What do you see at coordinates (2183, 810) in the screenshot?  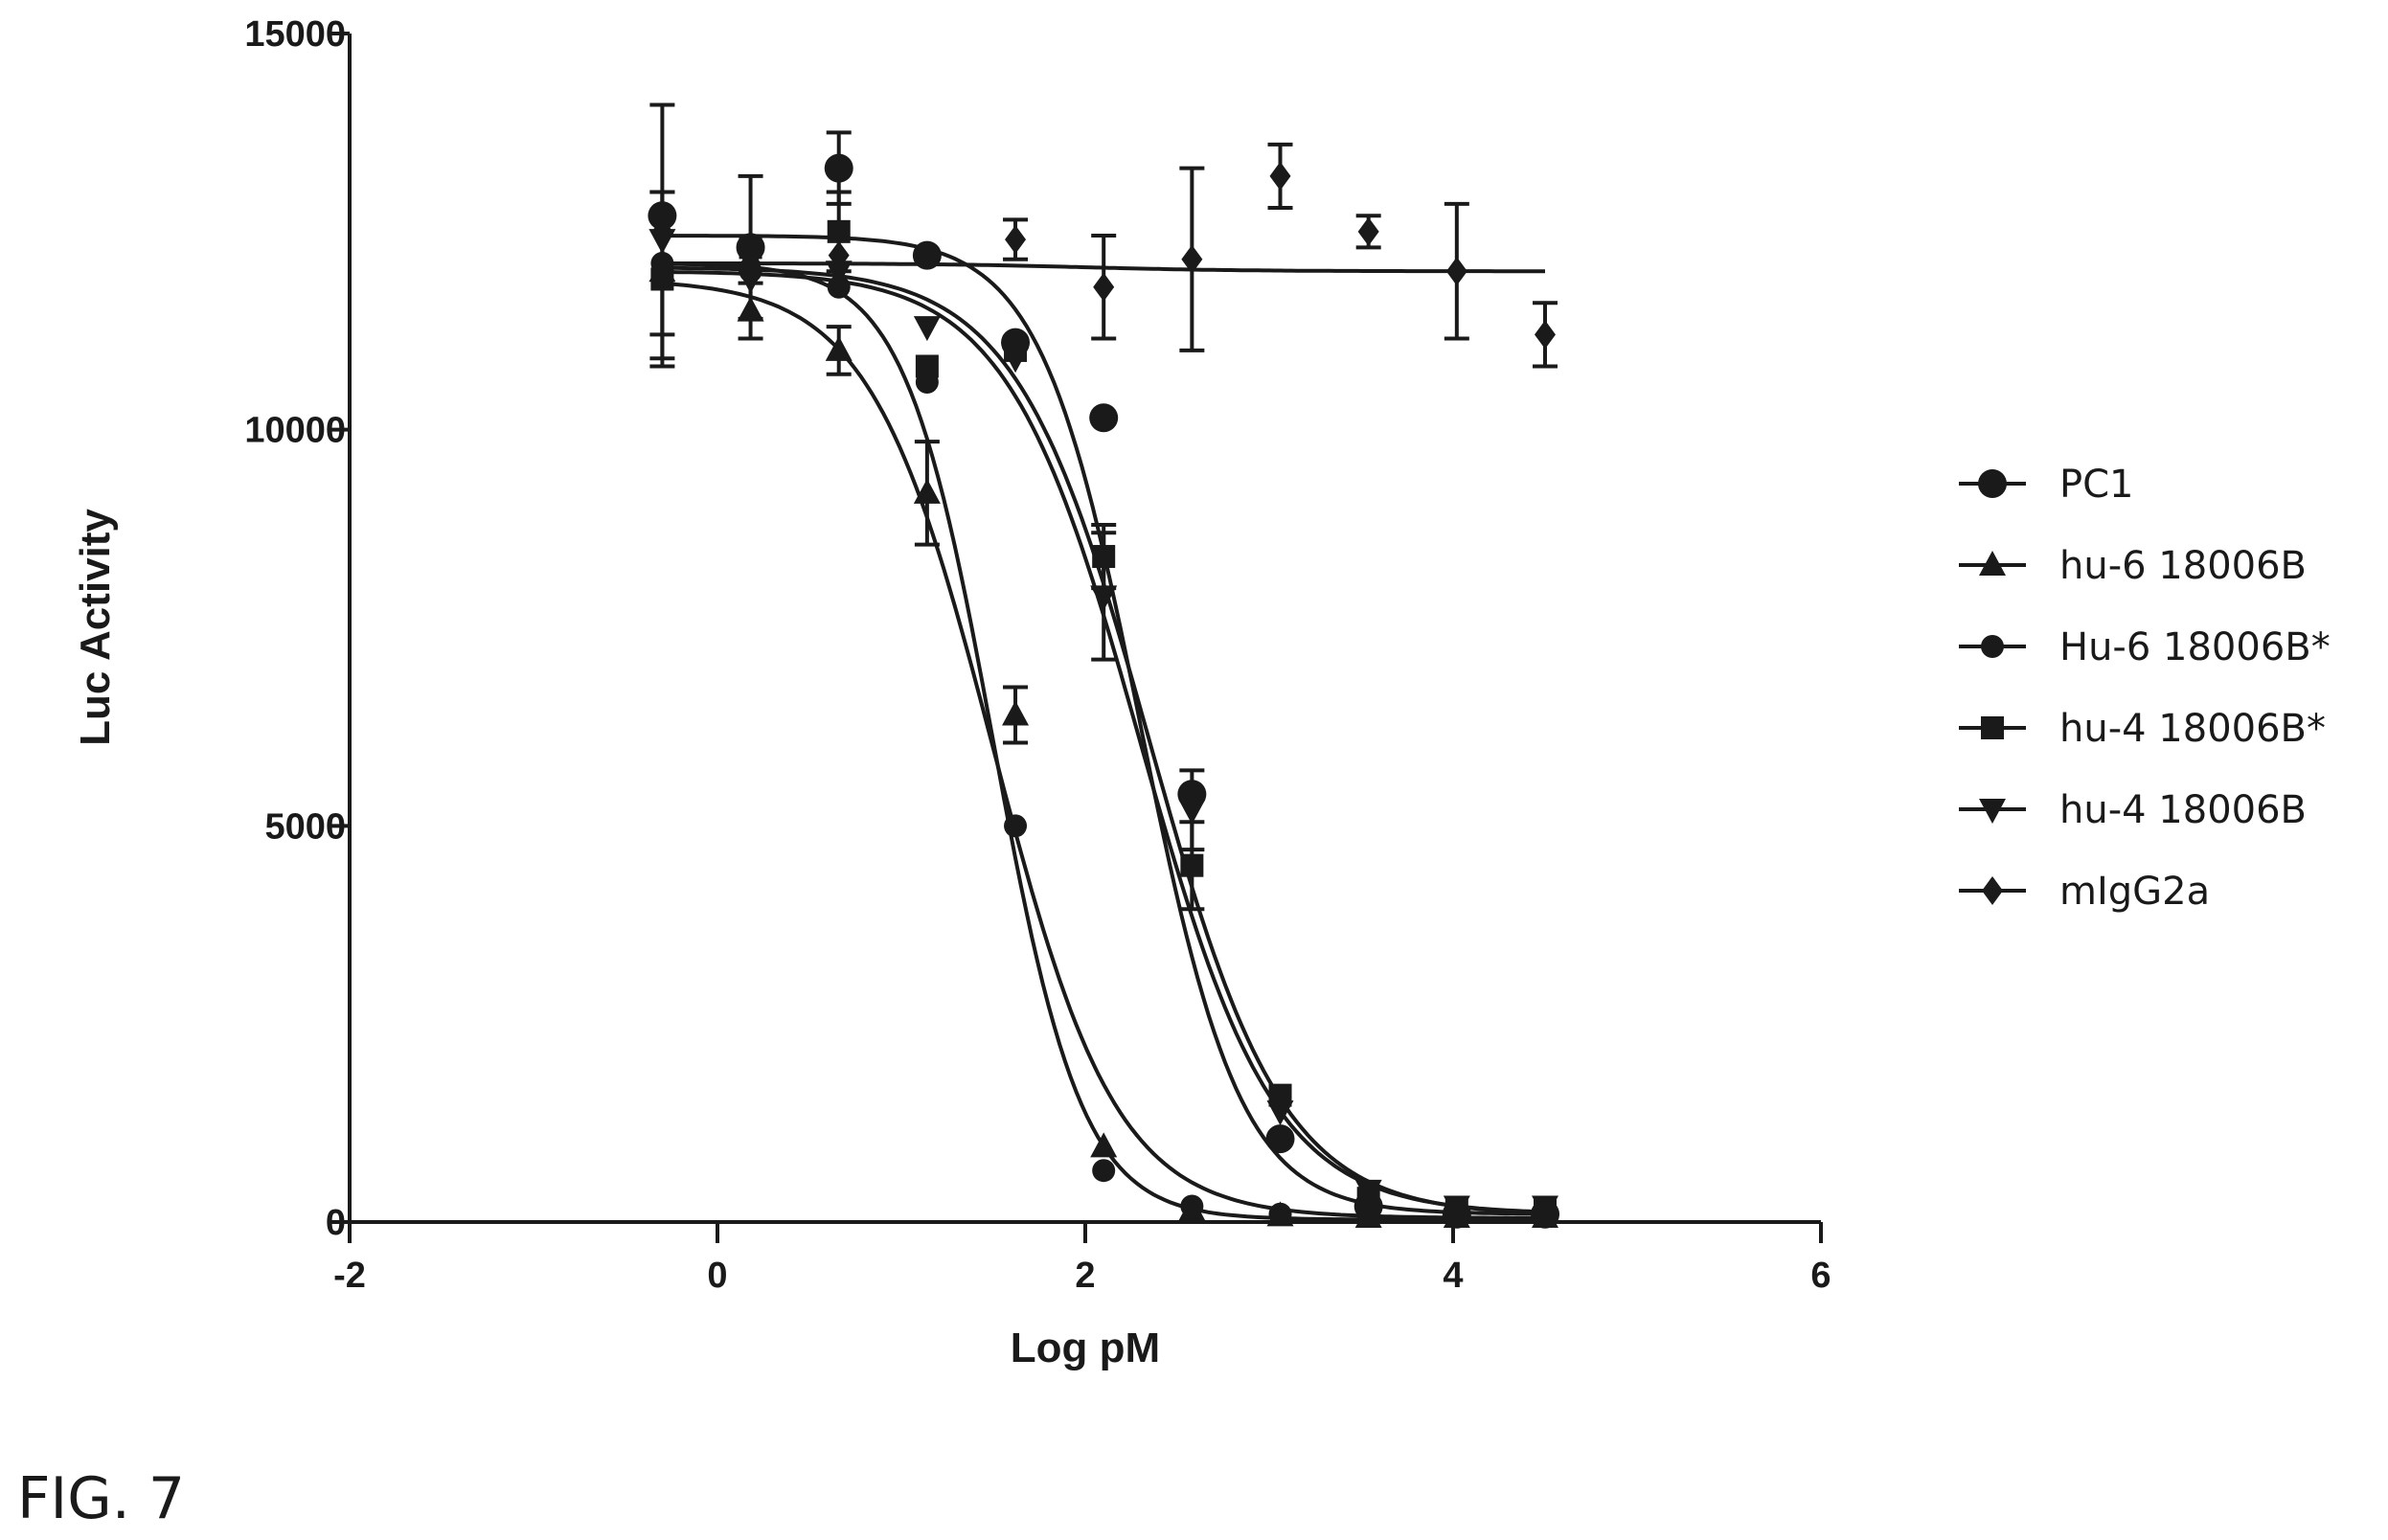 I see `legend-label: hu-4 18006B` at bounding box center [2183, 810].